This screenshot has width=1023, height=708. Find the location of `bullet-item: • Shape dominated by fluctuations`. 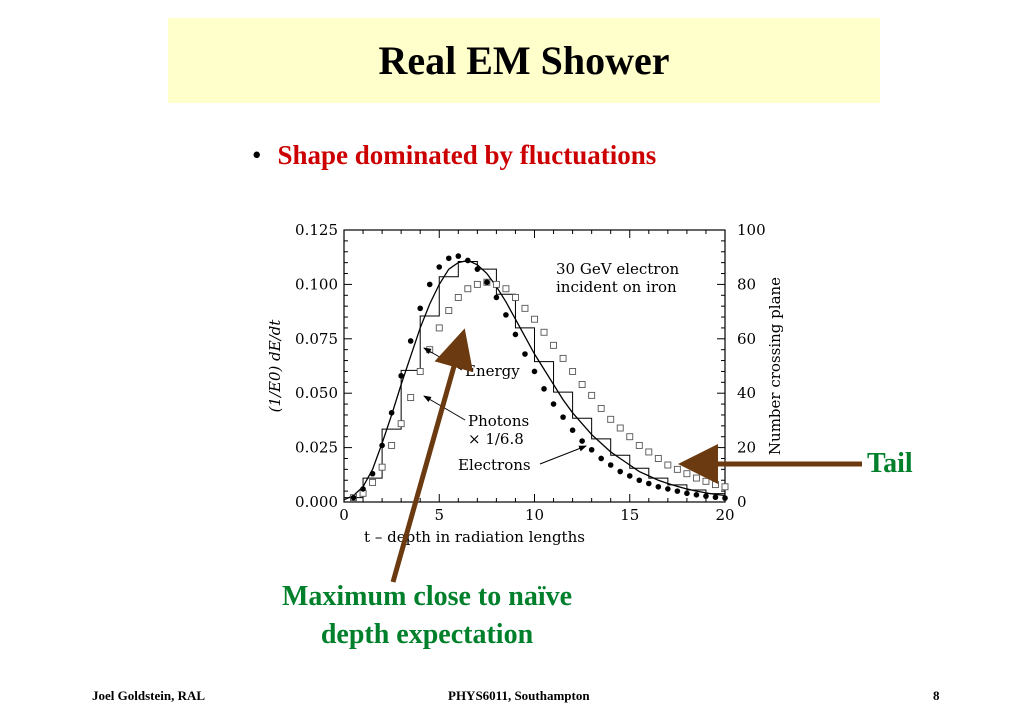

bullet-item: • Shape dominated by fluctuations is located at coordinates (454, 155).